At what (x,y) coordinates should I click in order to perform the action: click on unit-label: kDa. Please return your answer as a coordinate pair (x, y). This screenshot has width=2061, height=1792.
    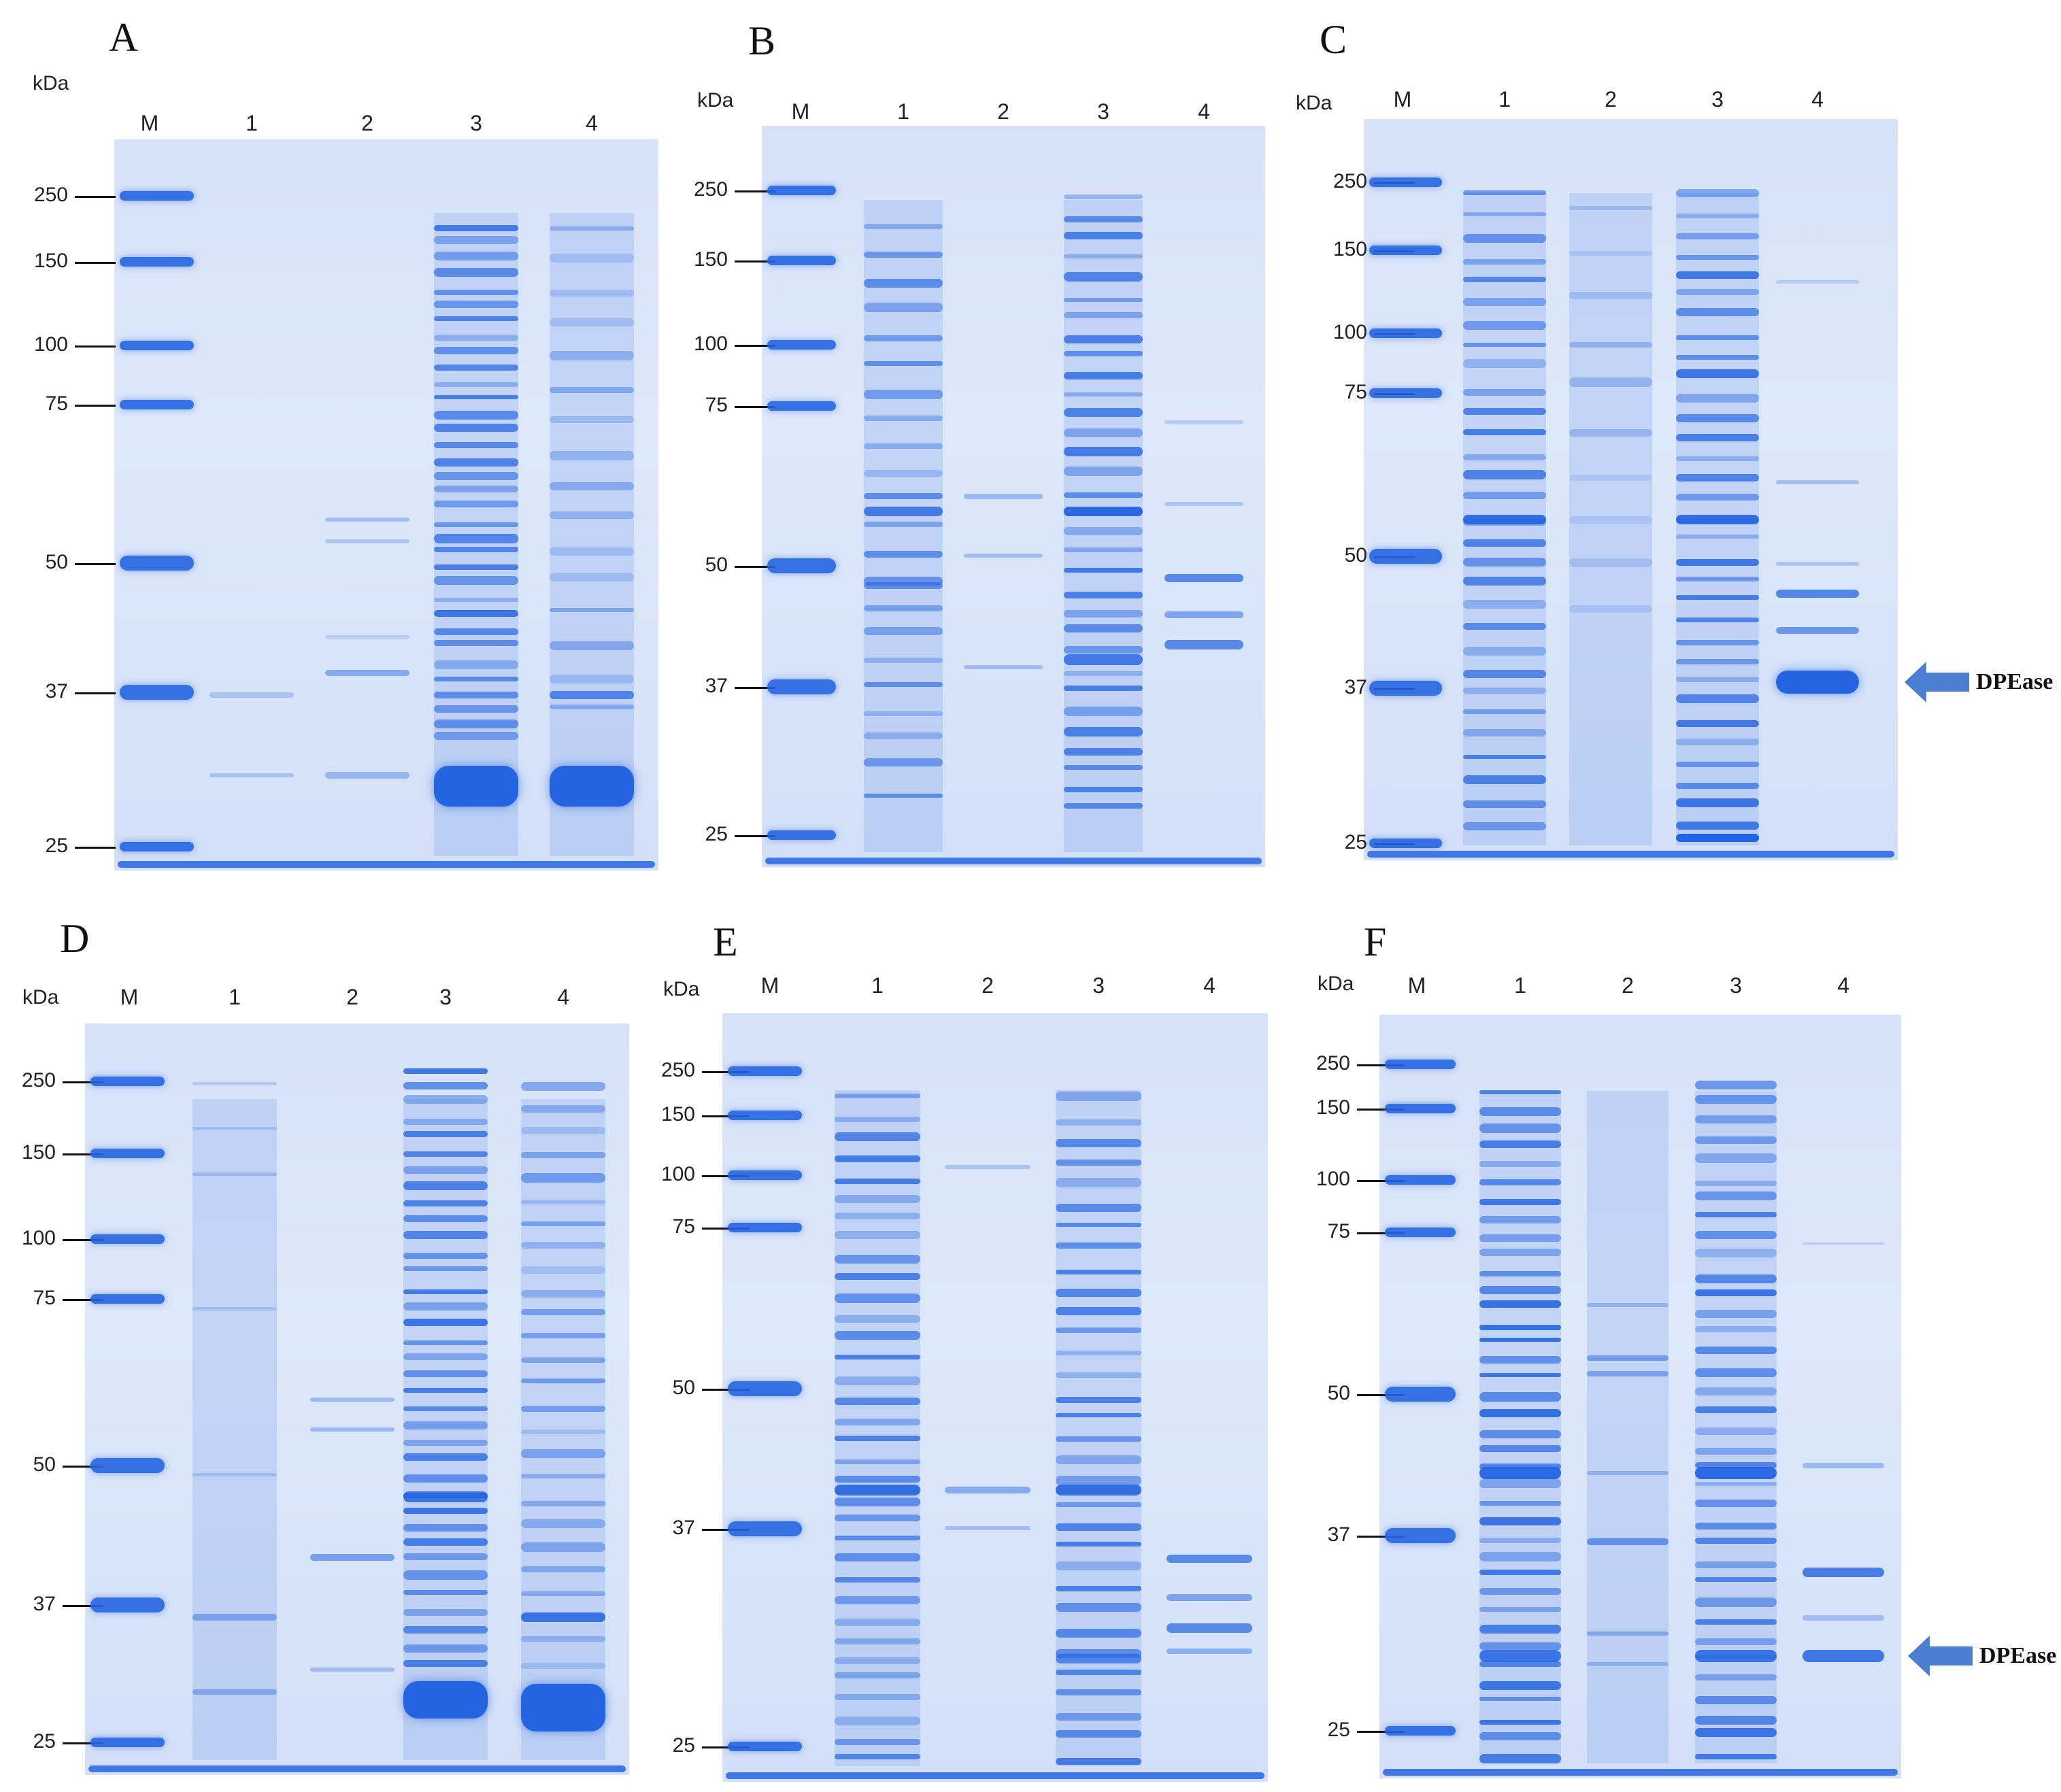
    Looking at the image, I should click on (715, 100).